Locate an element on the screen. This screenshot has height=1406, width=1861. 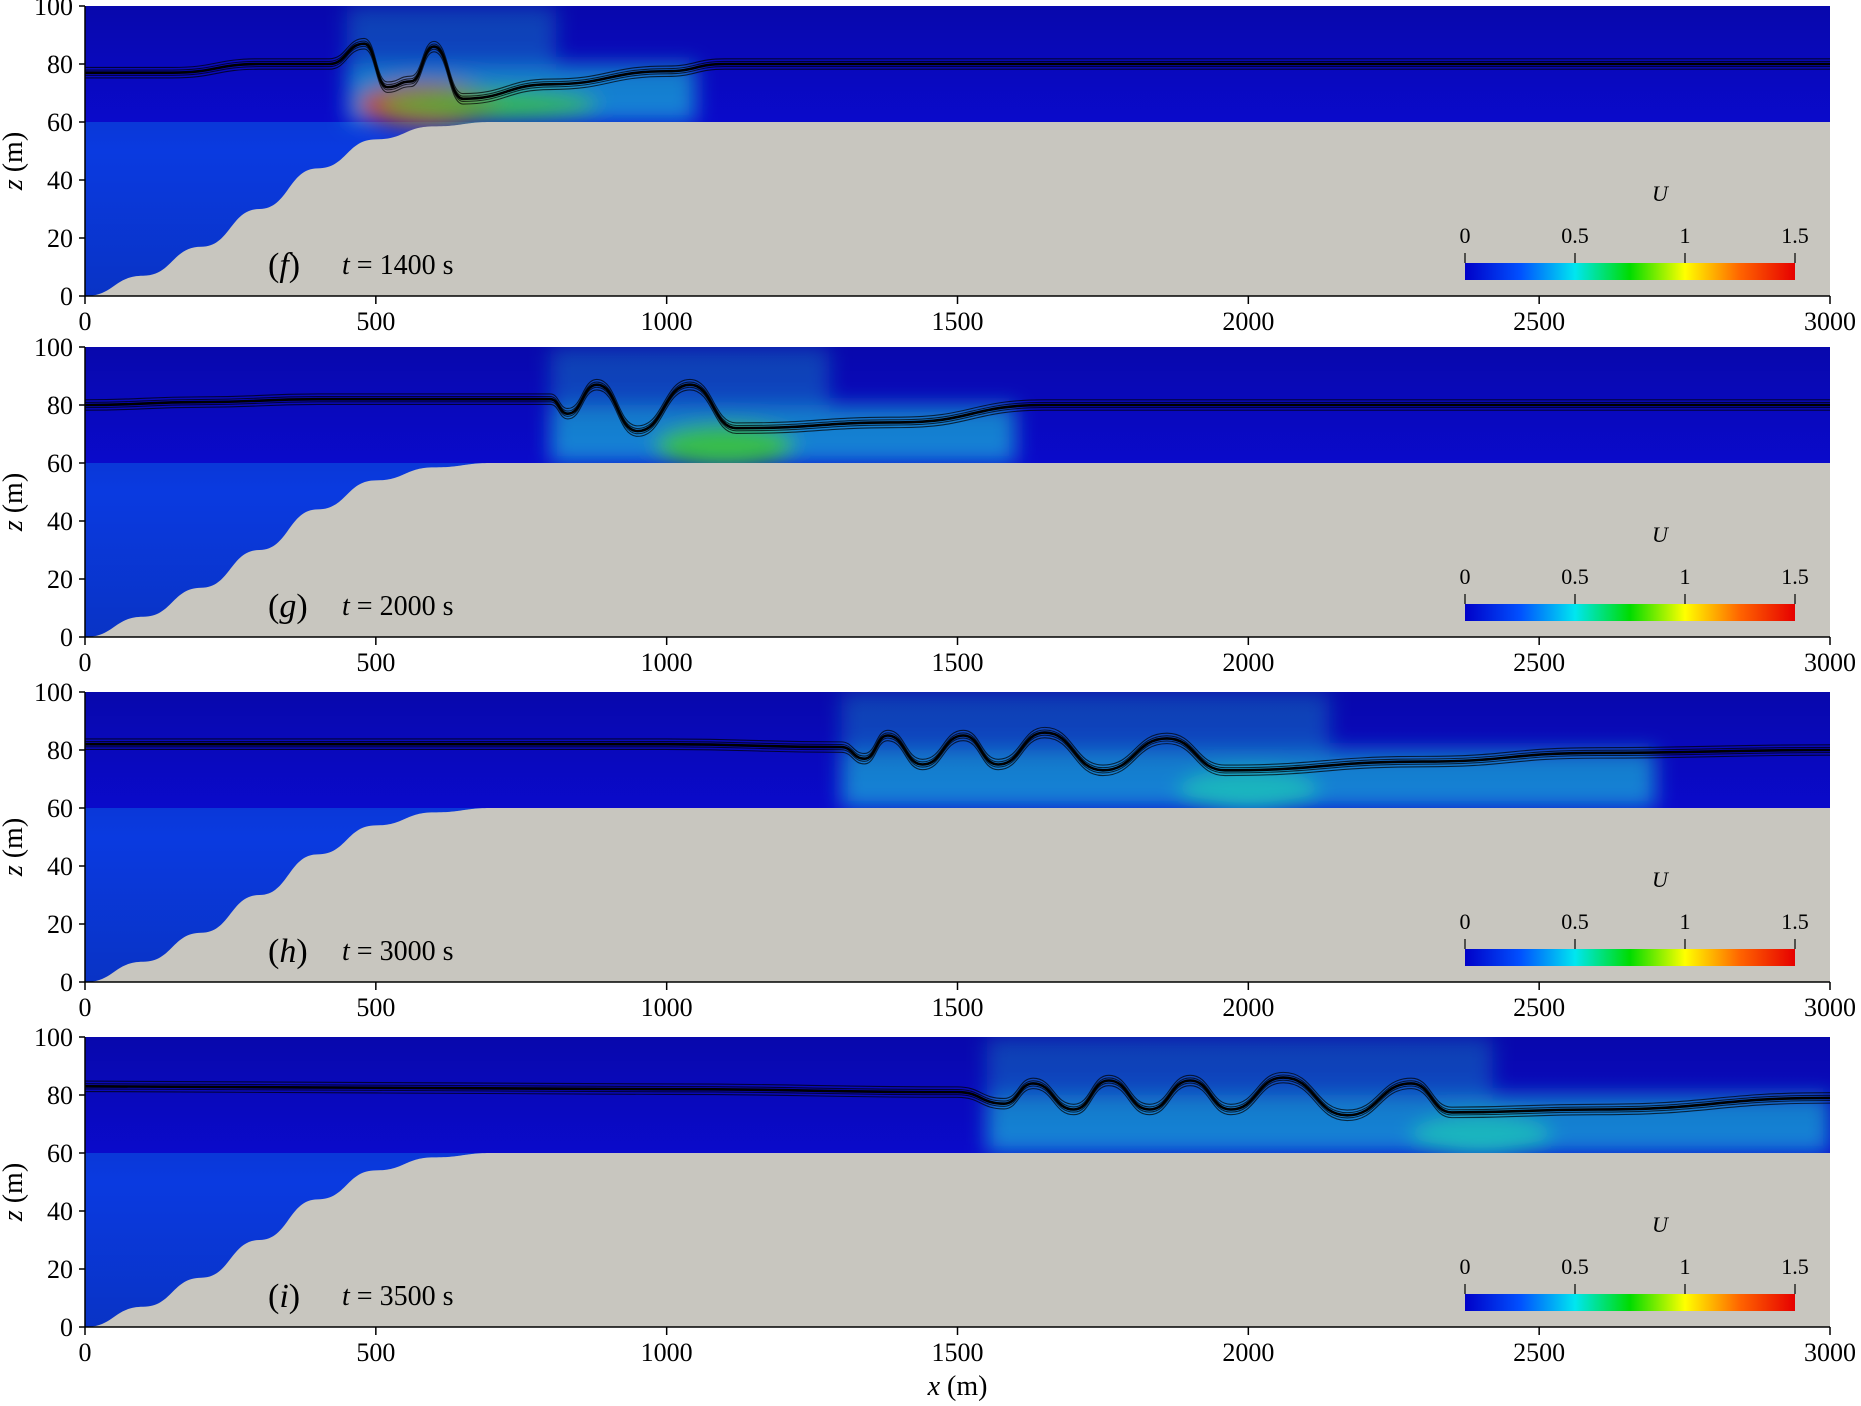
y-tick-label: 0 is located at coordinates (66, 296).